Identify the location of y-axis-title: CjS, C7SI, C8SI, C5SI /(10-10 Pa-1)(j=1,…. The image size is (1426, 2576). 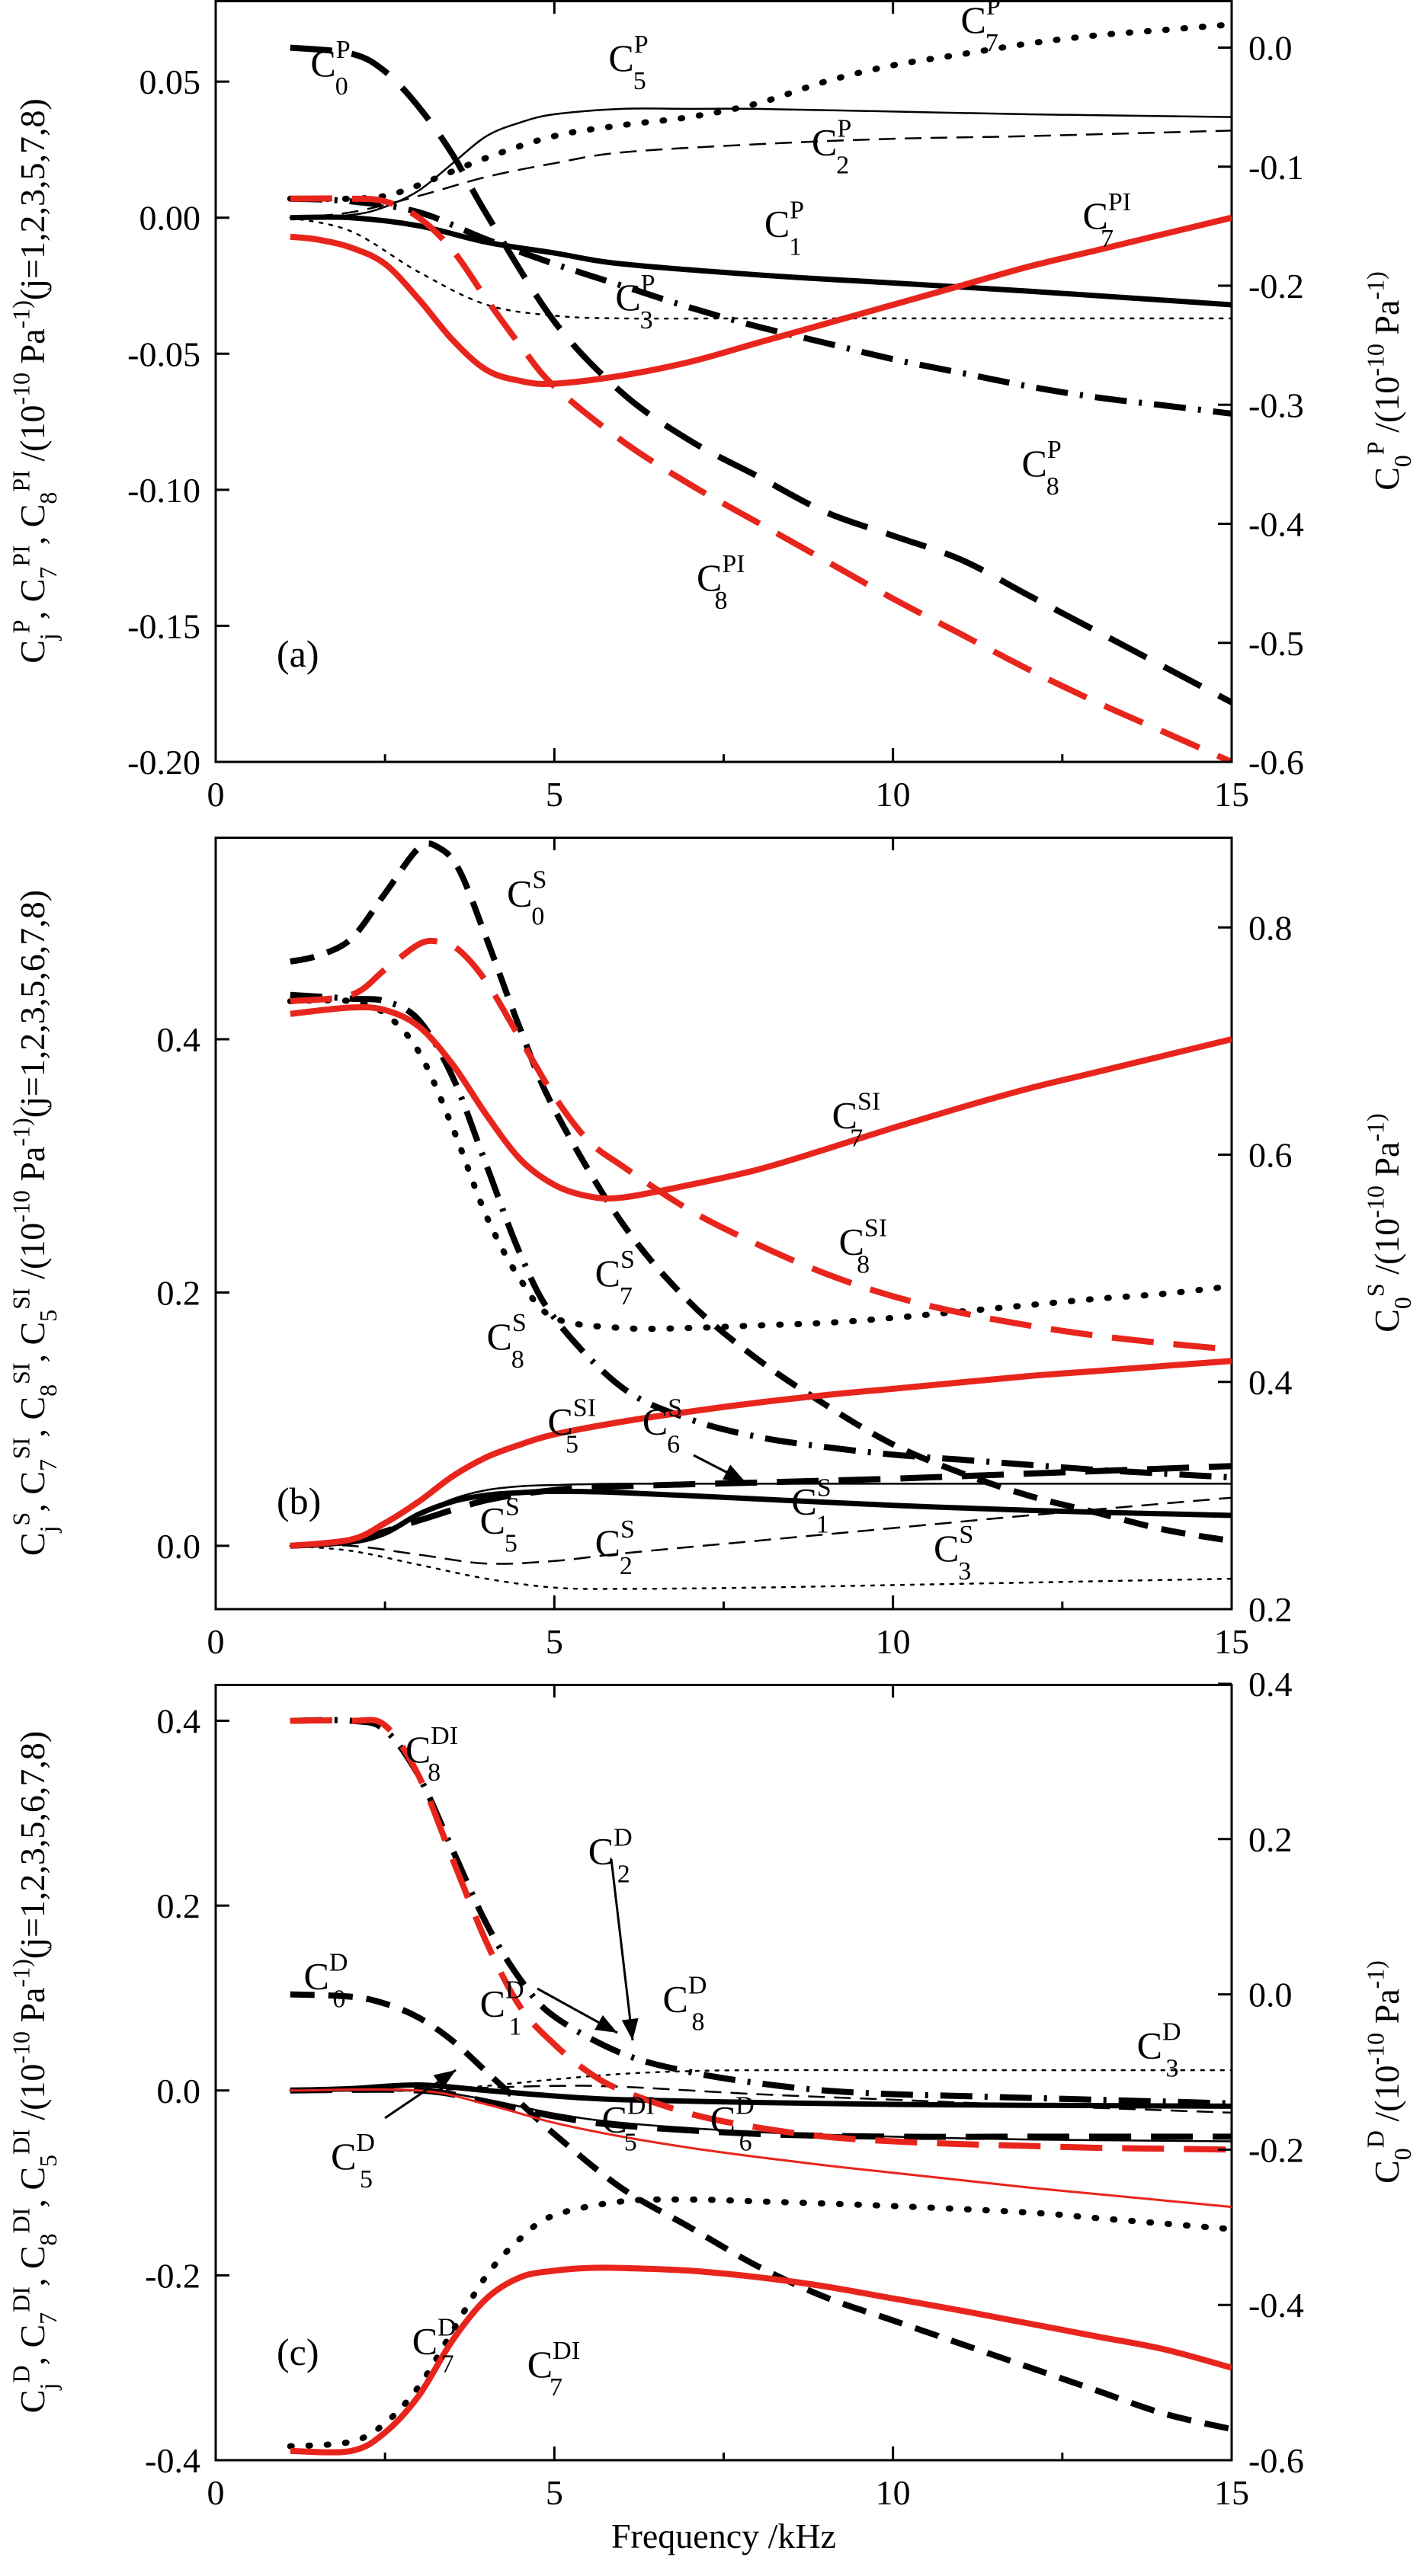
(35, 1223).